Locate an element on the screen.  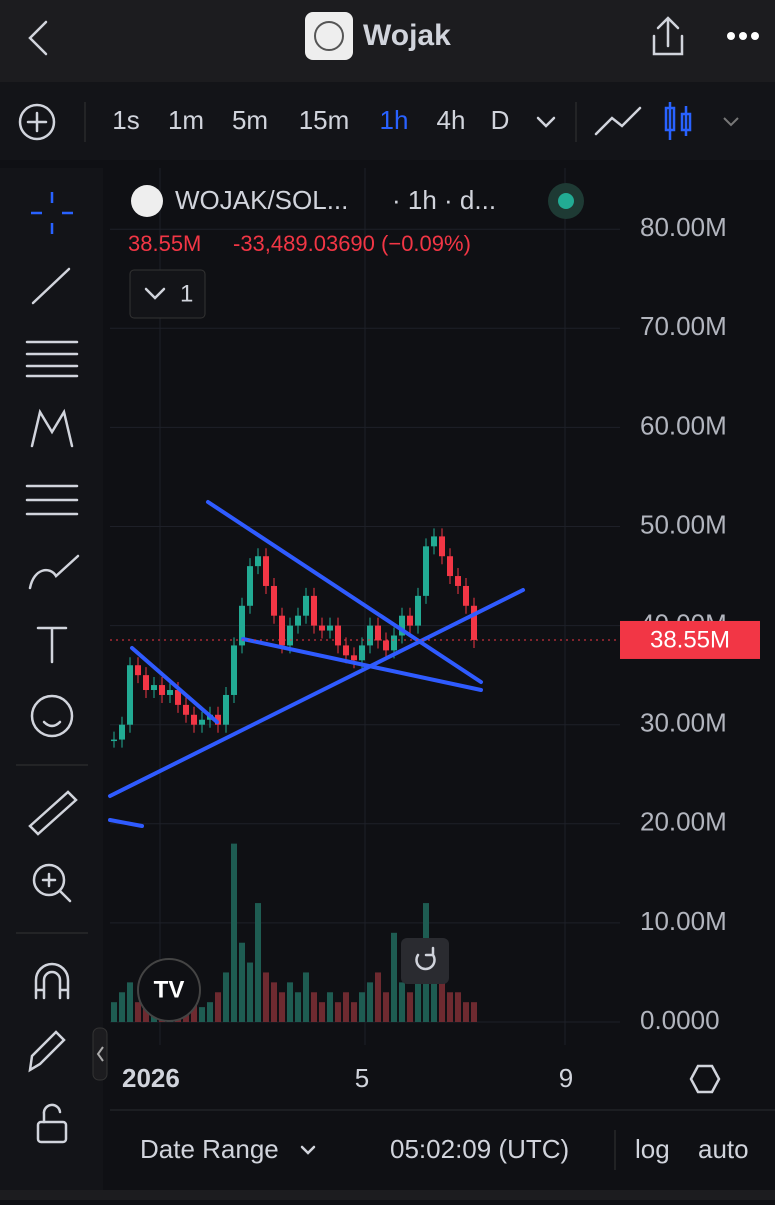
emoji-smile is located at coordinates (52, 724).